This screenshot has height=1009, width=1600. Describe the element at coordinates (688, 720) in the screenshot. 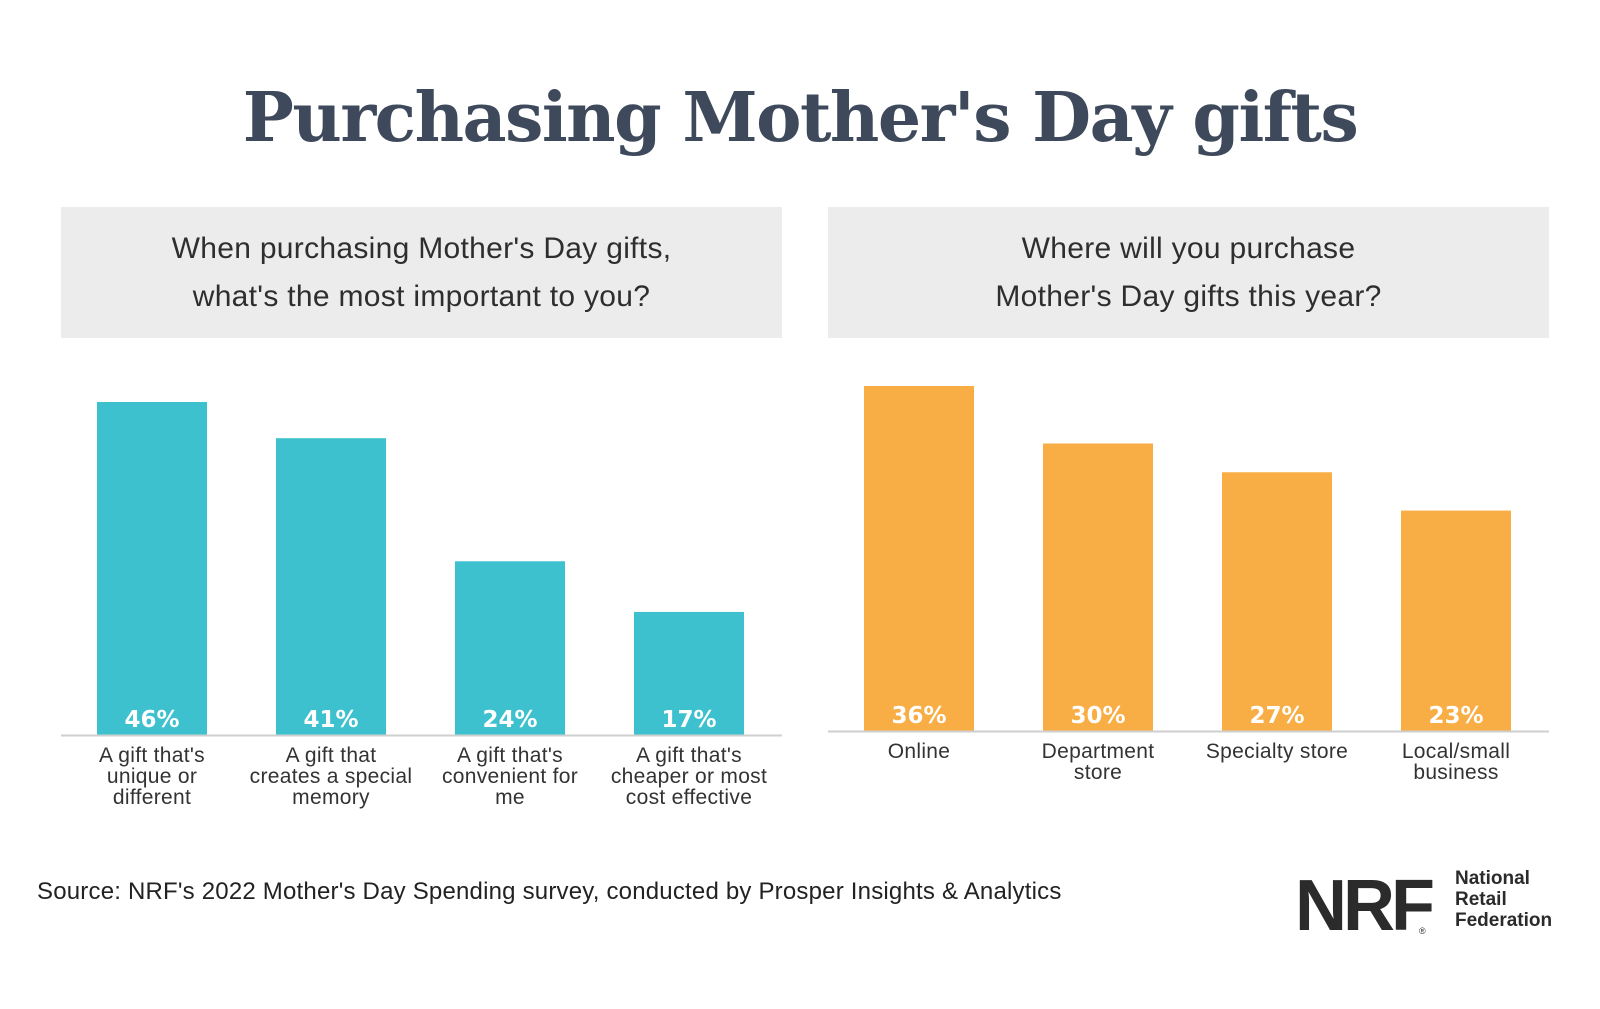

I see `value-label-left-4: 17%` at that location.